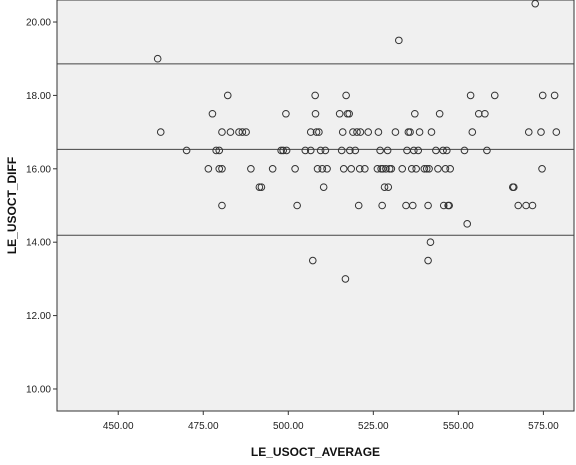 Image resolution: width=576 pixels, height=465 pixels. Describe the element at coordinates (543, 426) in the screenshot. I see `x-tick-label: 575.00` at that location.